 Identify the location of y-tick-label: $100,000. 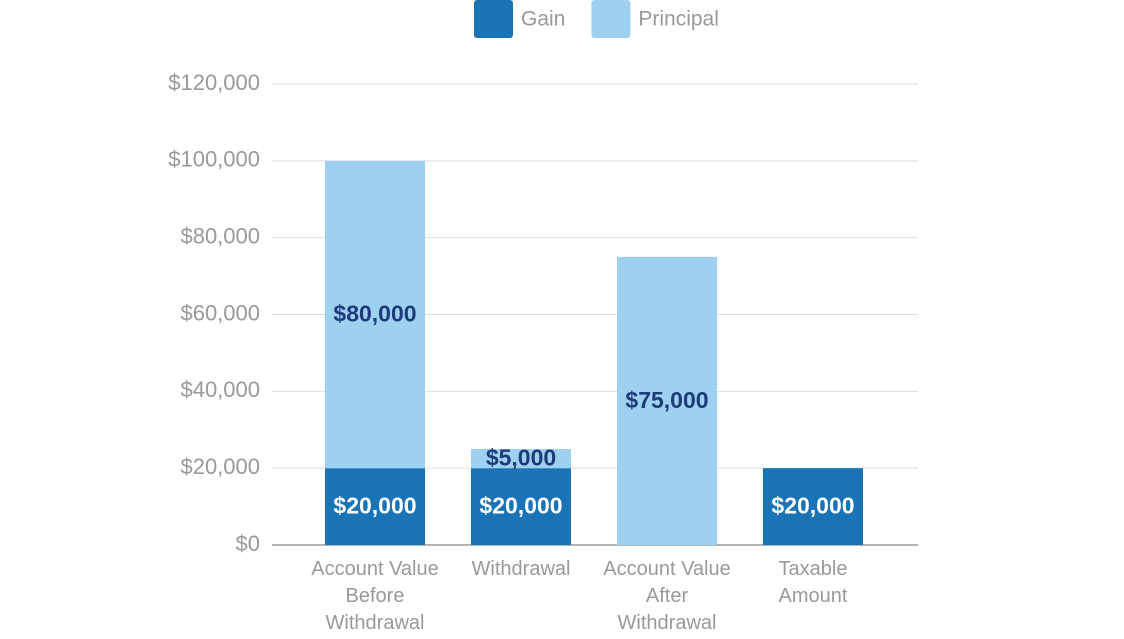
(214, 159).